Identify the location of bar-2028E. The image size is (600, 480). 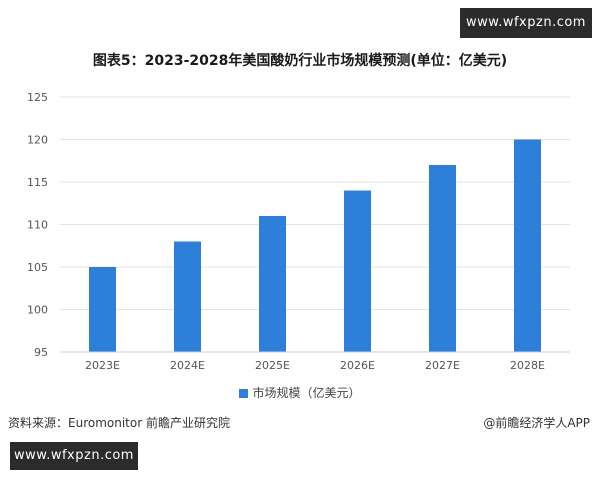
(527, 245).